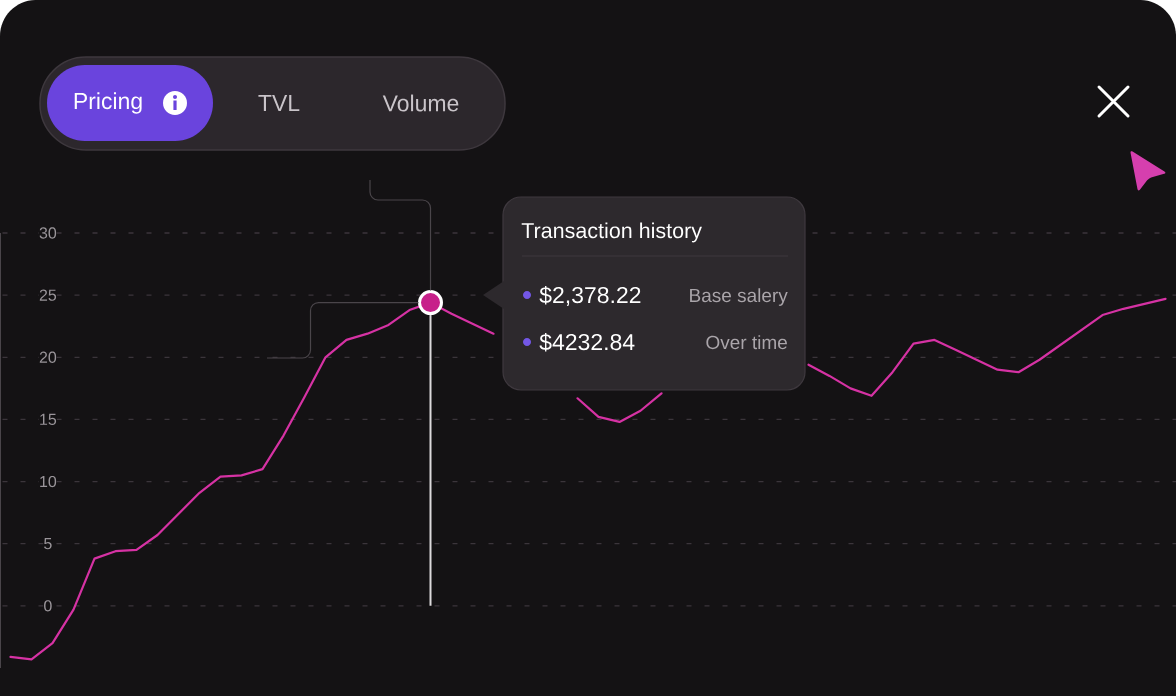 Image resolution: width=1176 pixels, height=696 pixels. What do you see at coordinates (590, 295) in the screenshot?
I see `annotation: $2,378.22` at bounding box center [590, 295].